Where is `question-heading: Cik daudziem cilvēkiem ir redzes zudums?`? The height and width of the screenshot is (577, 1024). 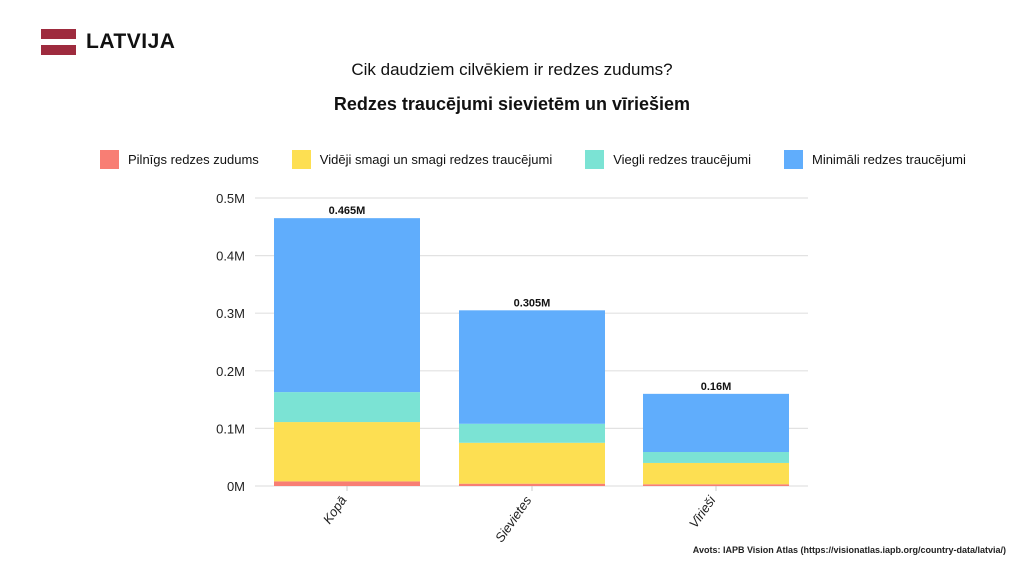
question-heading: Cik daudziem cilvēkiem ir redzes zudums? is located at coordinates (512, 69).